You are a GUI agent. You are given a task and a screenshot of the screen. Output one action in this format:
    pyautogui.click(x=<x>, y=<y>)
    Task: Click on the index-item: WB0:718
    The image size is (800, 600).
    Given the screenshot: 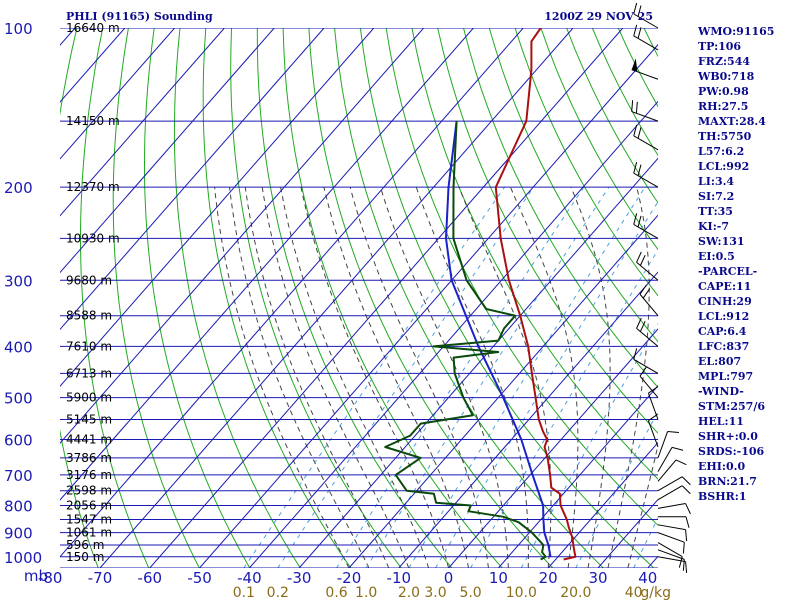 What is the action you would take?
    pyautogui.click(x=726, y=76)
    